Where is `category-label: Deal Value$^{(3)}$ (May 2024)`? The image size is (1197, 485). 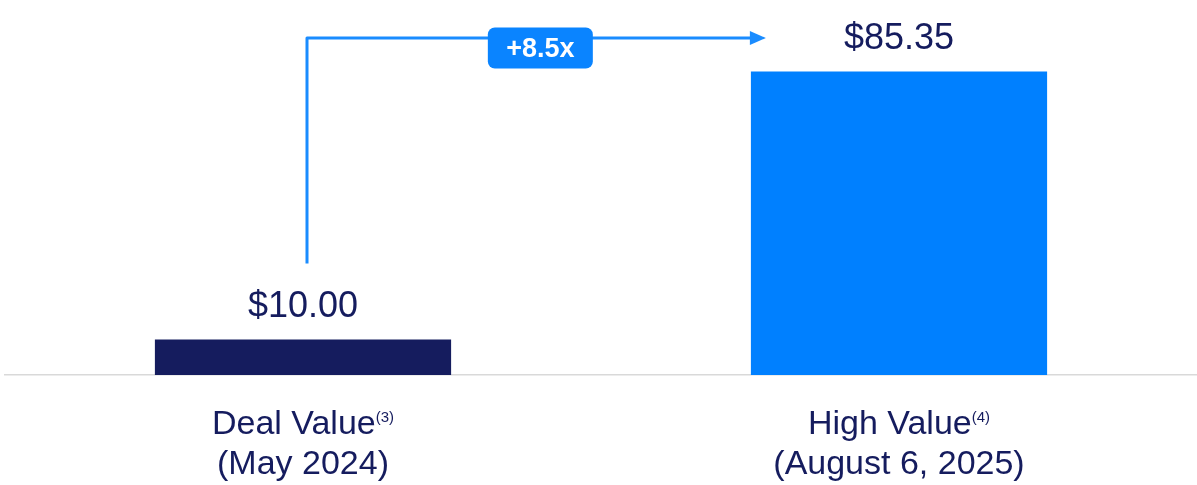 category-label: Deal Value$^{(3)}$ (May 2024) is located at coordinates (303, 442).